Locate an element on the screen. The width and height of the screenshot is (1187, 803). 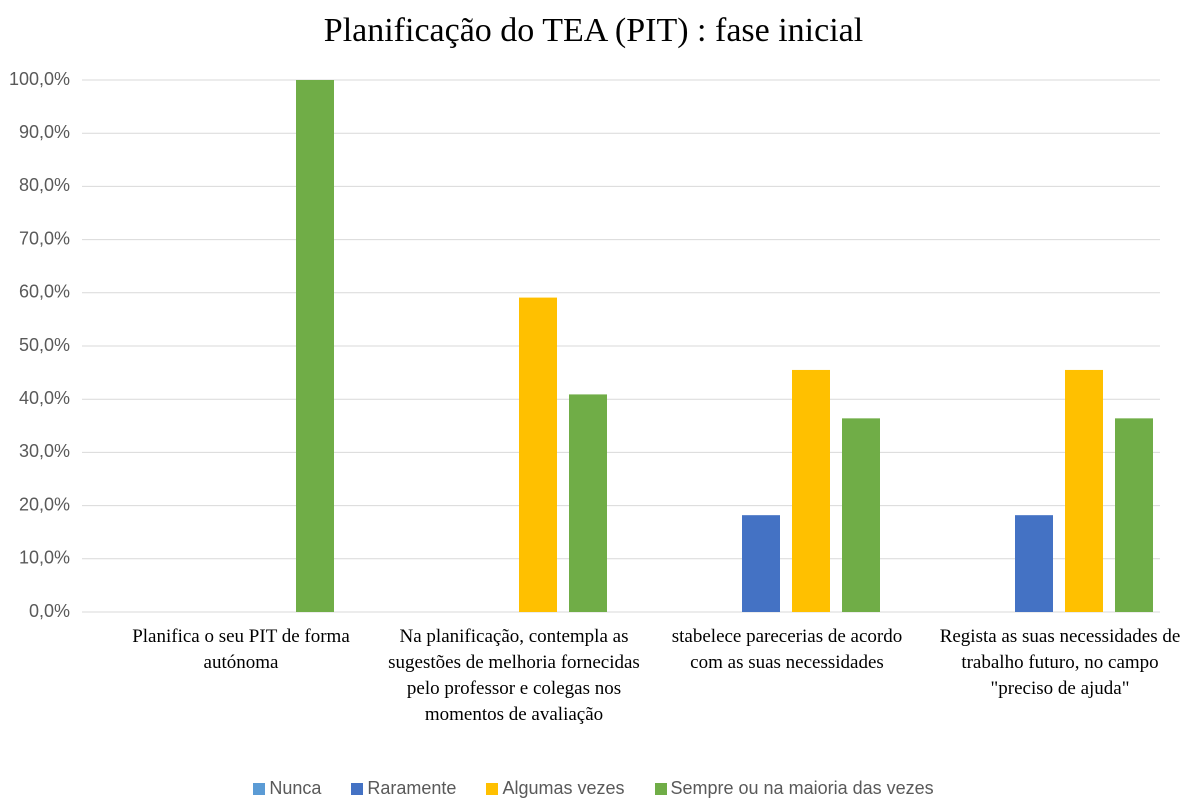
y-tick-label: 60,0% is located at coordinates (44, 292).